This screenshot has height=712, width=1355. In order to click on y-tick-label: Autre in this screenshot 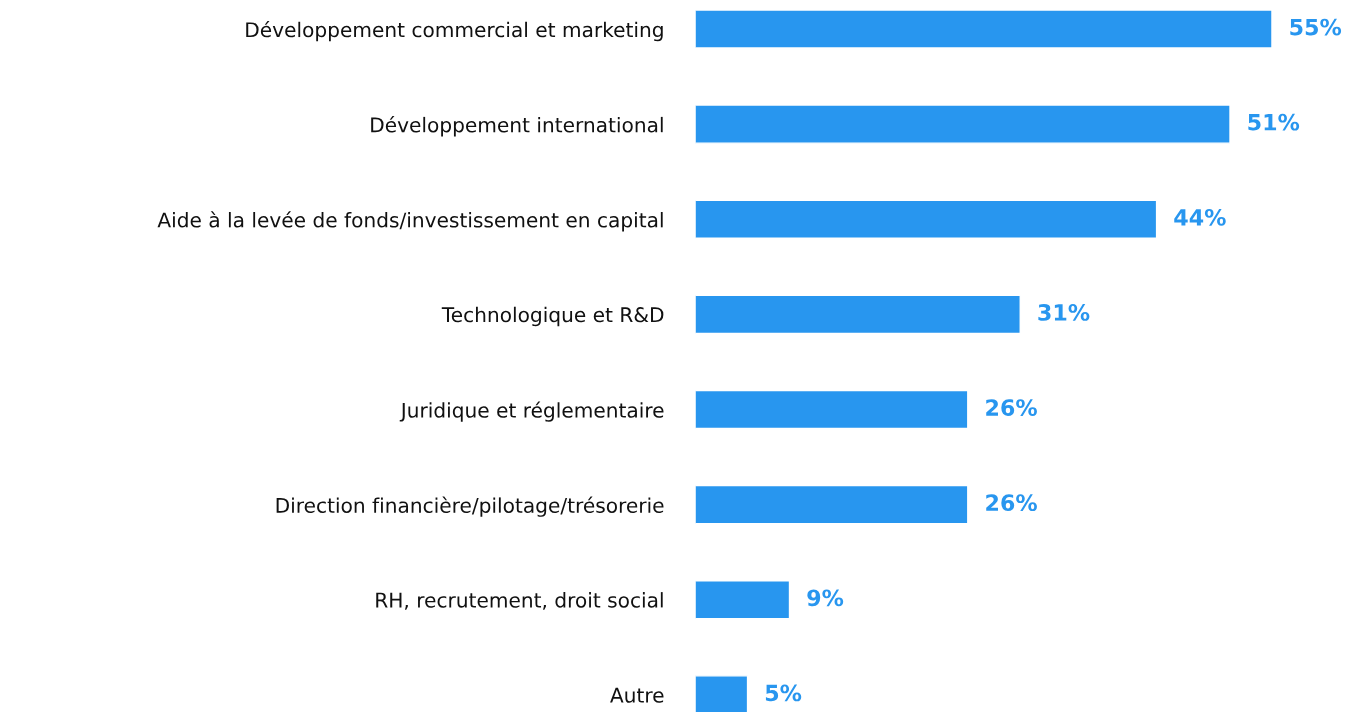, I will do `click(637, 695)`.